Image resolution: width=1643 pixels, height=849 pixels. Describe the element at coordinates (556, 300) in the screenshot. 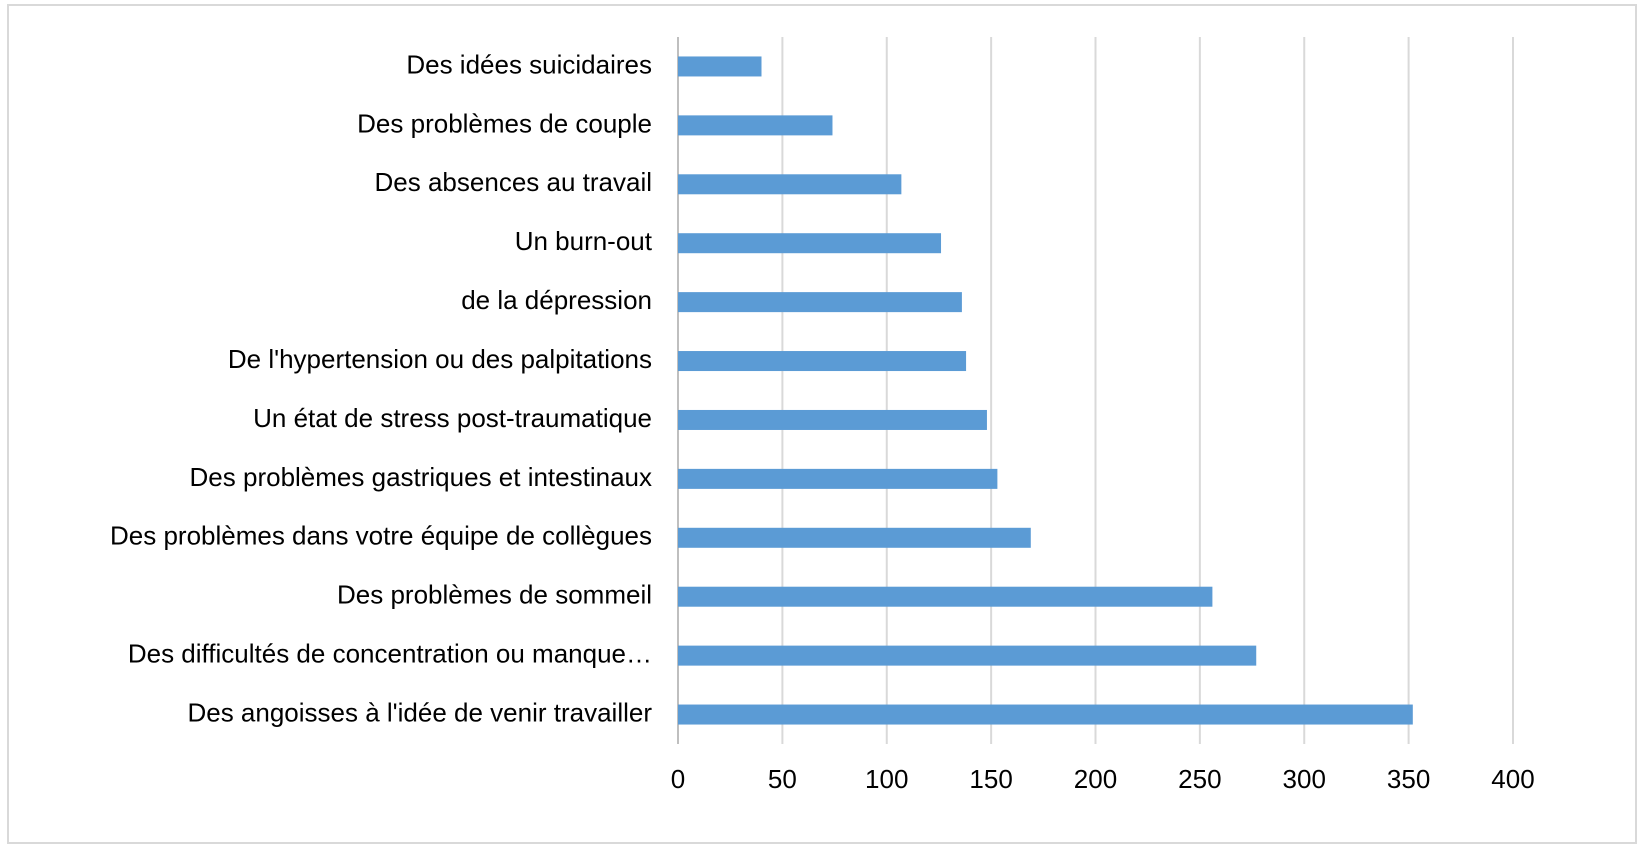

I see `y-tick-label: de la dépression` at that location.